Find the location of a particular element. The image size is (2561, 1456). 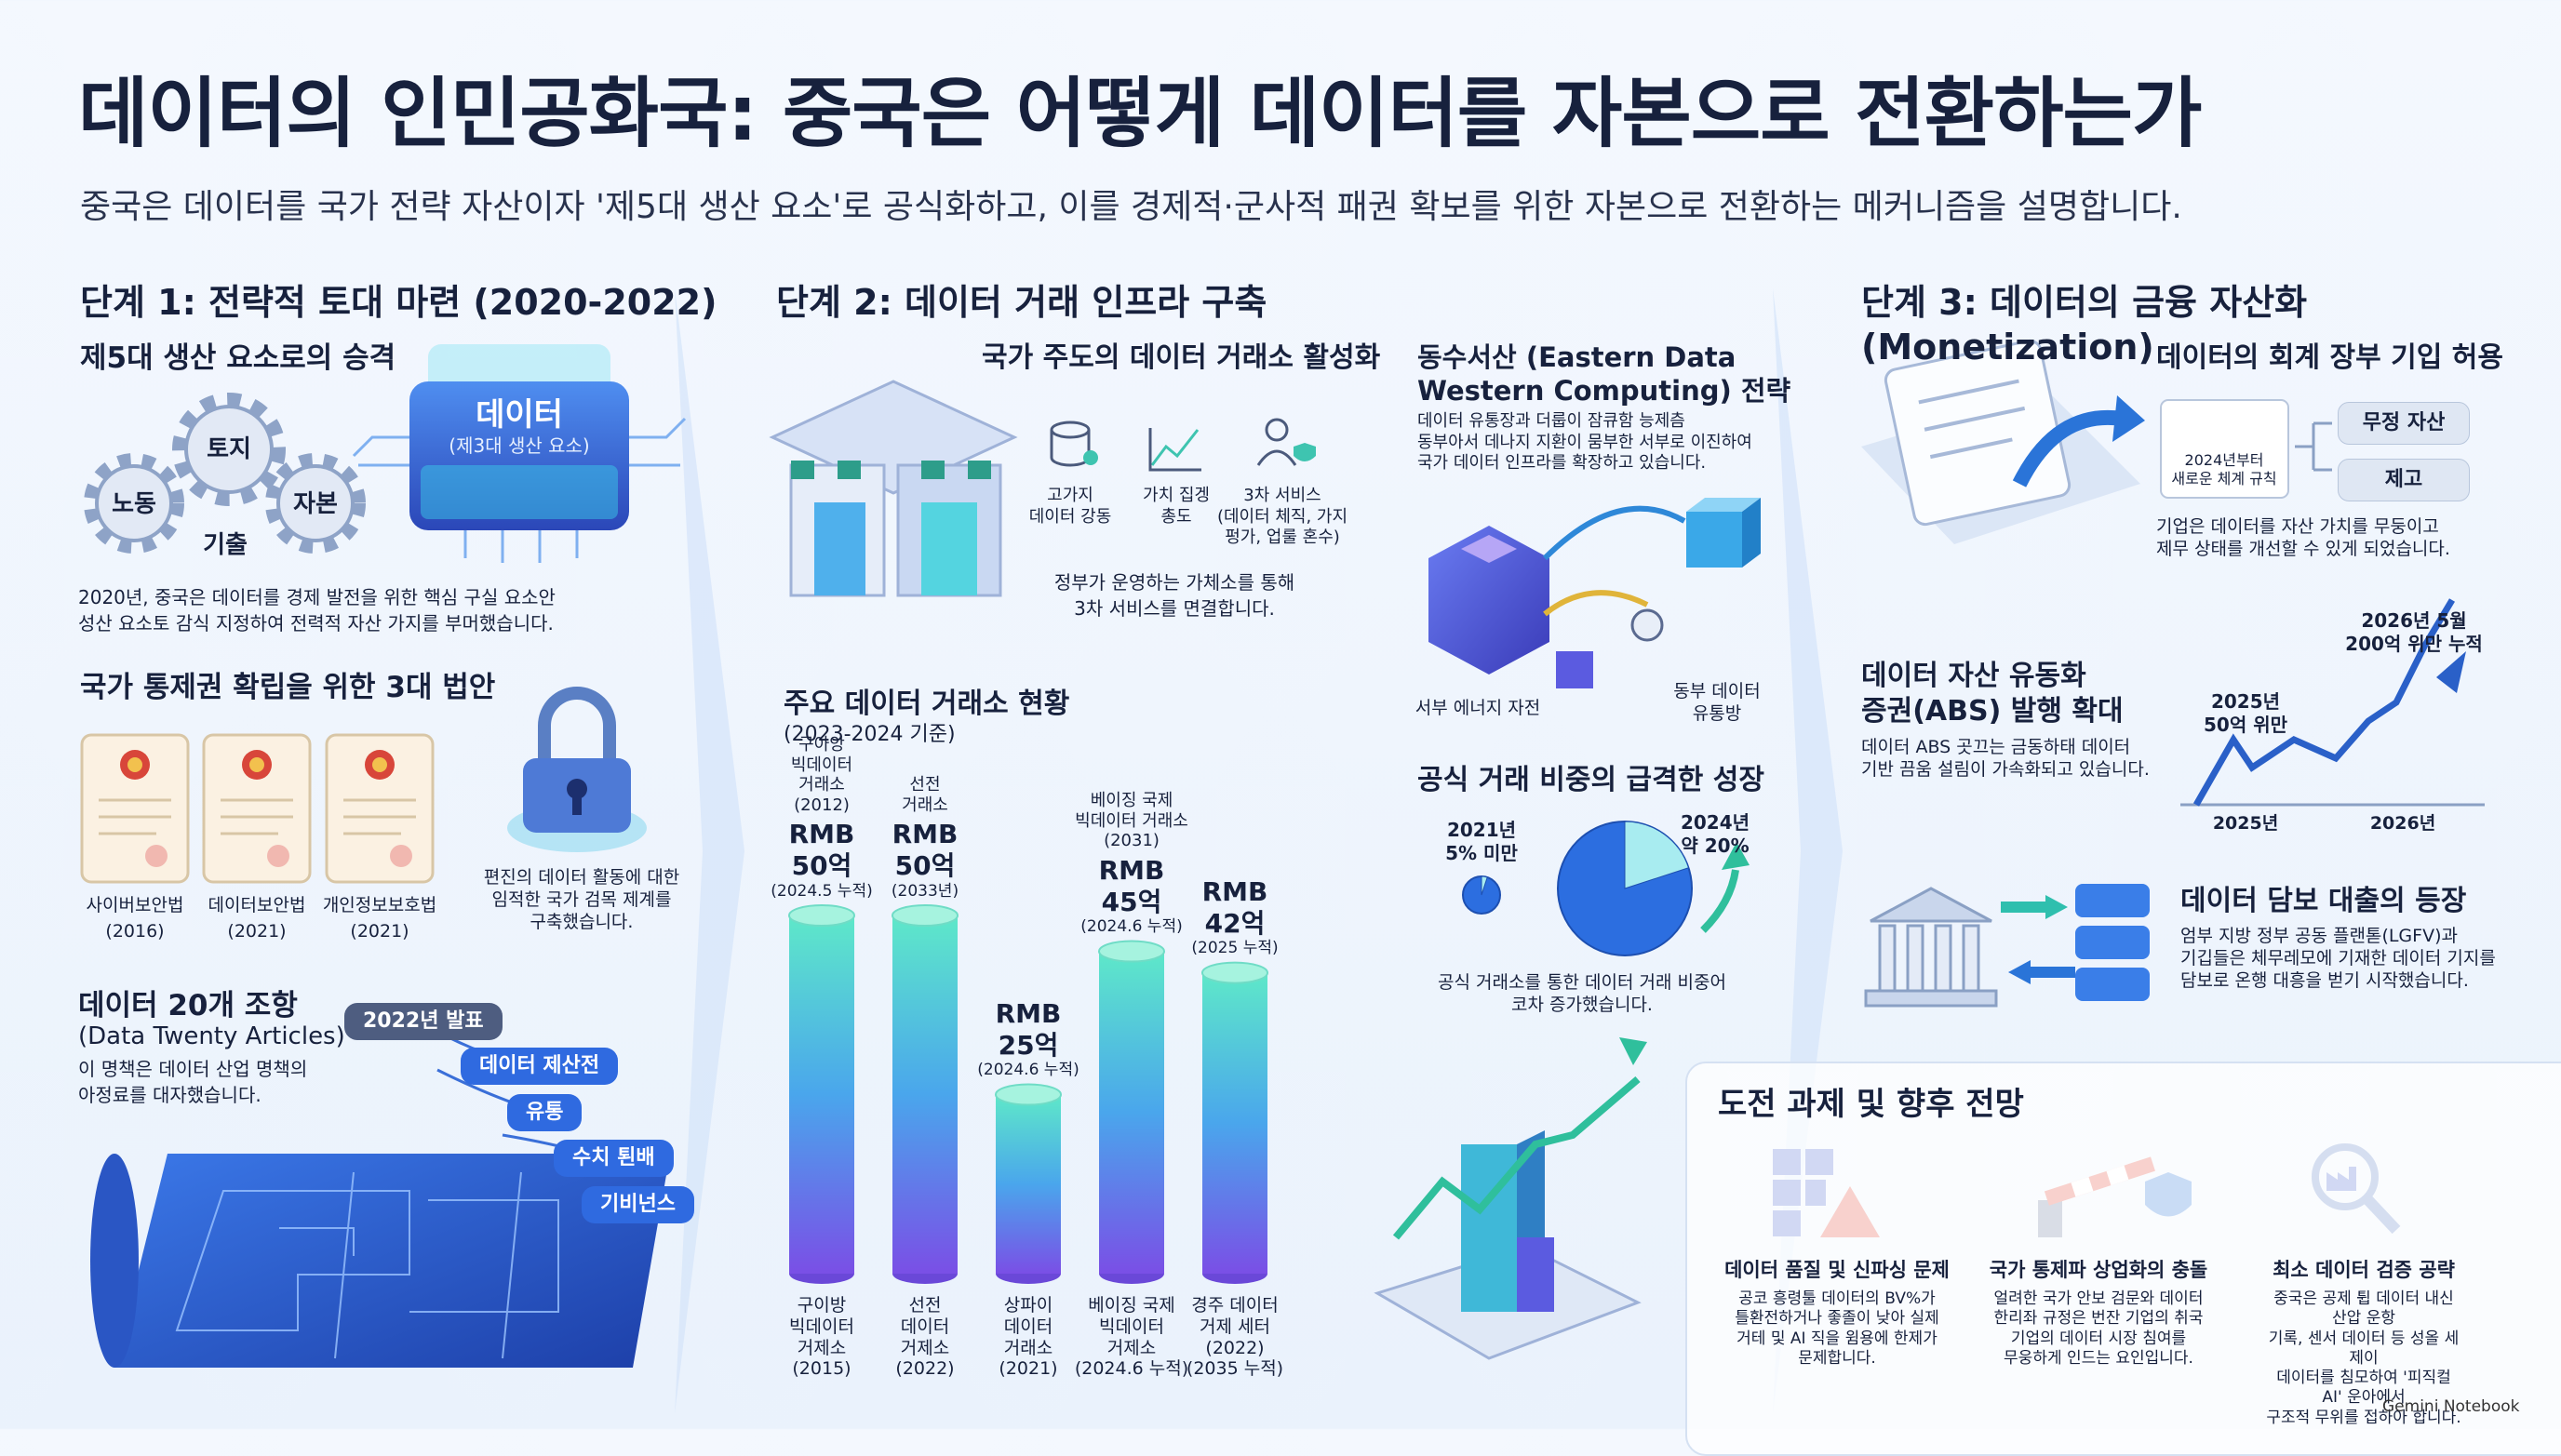

law-name: 개인정보보호법 is located at coordinates (379, 905).